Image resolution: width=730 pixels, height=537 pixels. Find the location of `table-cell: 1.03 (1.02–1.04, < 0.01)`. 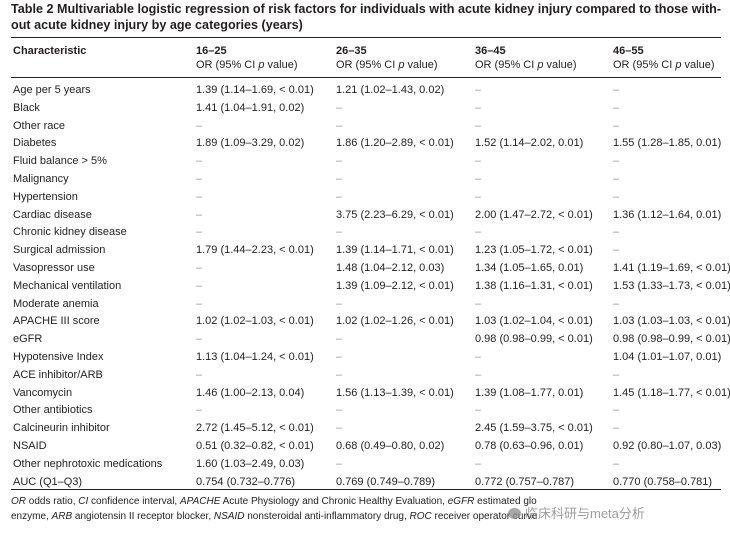

table-cell: 1.03 (1.02–1.04, < 0.01) is located at coordinates (534, 321).